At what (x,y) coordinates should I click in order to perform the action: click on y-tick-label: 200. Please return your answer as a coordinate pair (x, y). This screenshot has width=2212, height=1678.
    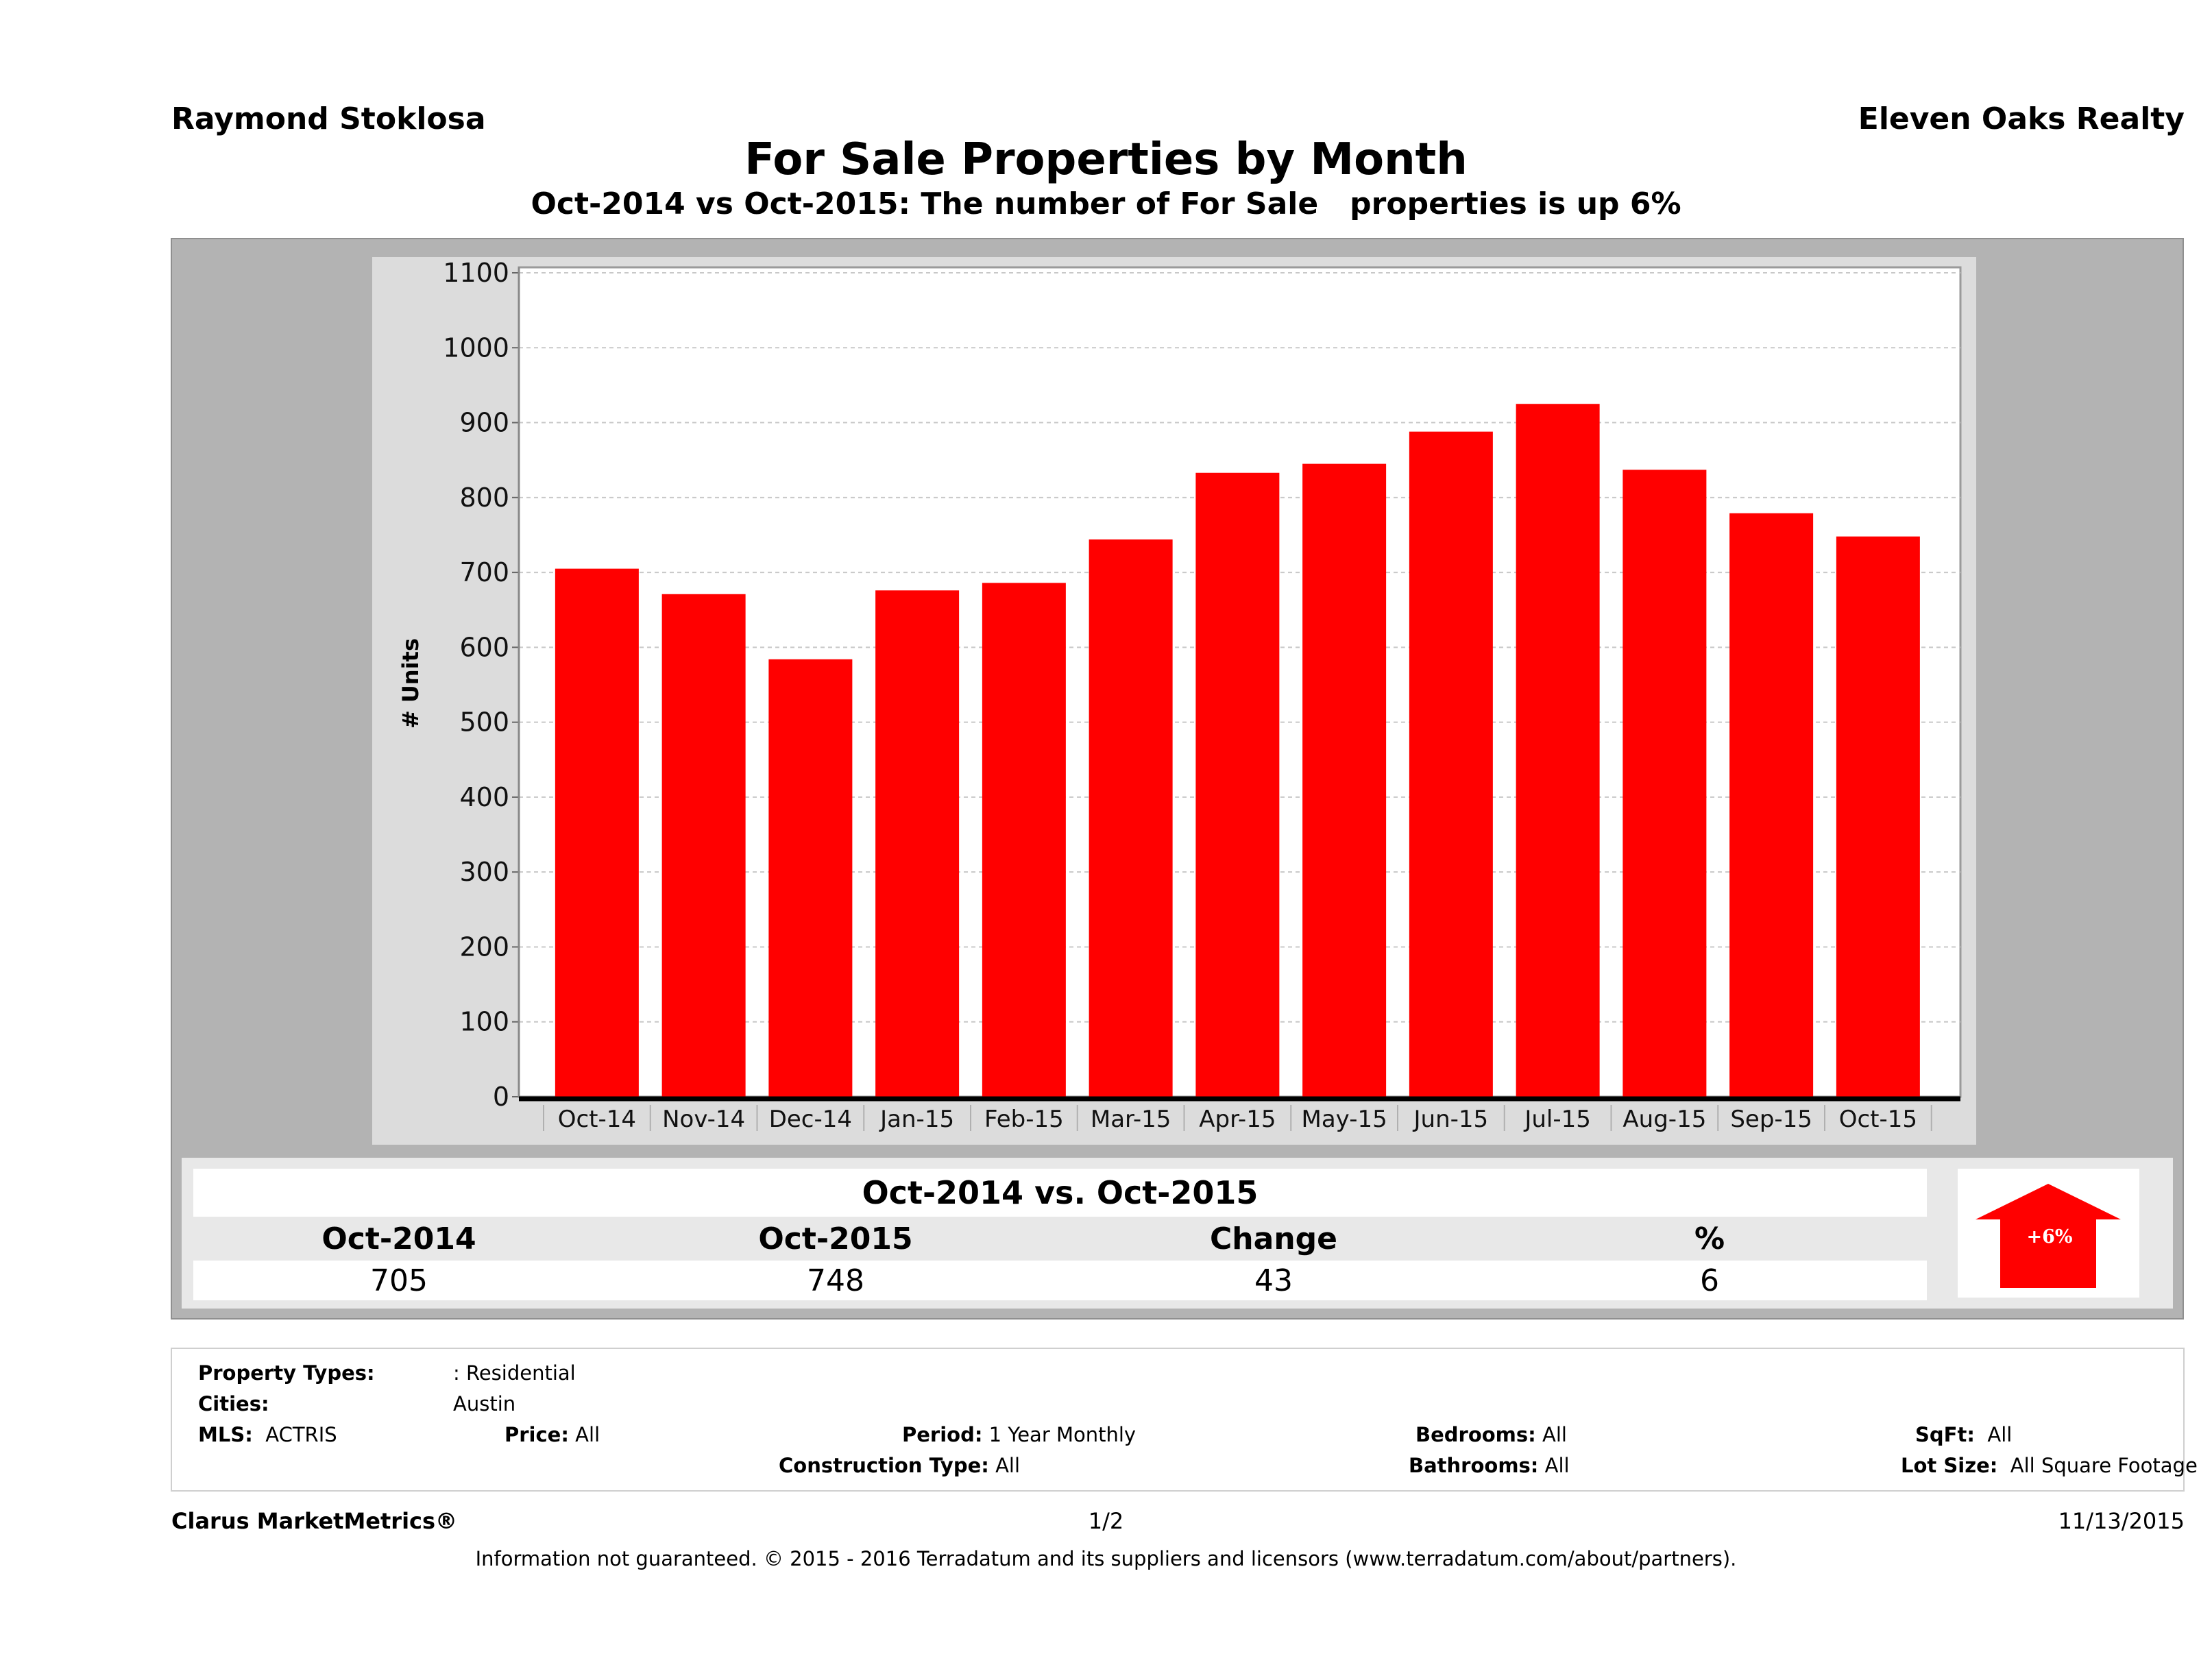
    Looking at the image, I should click on (484, 947).